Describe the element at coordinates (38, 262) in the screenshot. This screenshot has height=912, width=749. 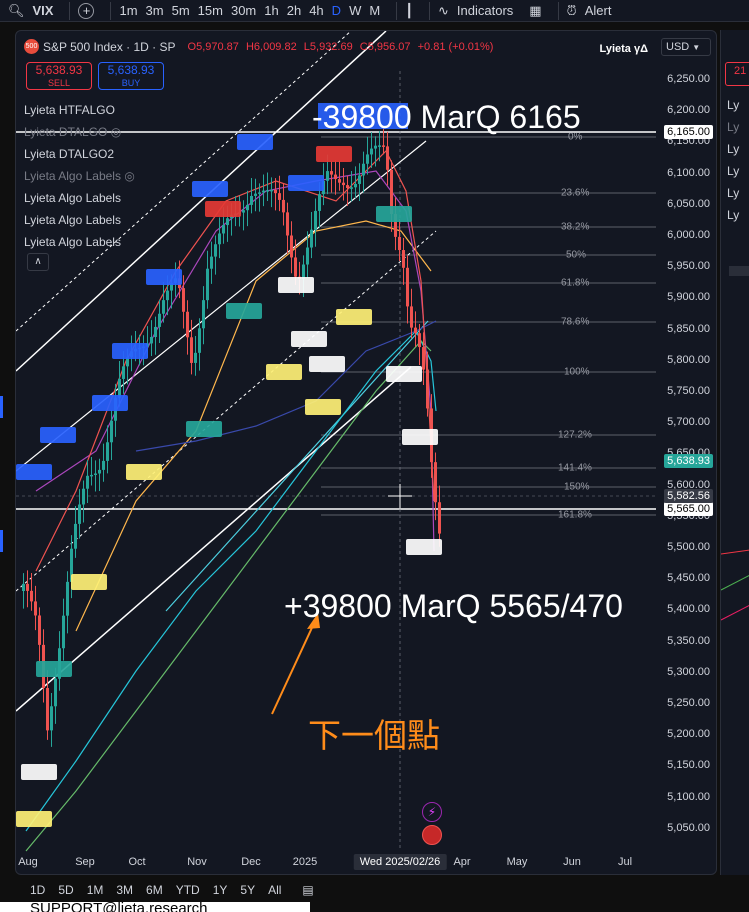
I see `collapse-legend-button: ∧` at that location.